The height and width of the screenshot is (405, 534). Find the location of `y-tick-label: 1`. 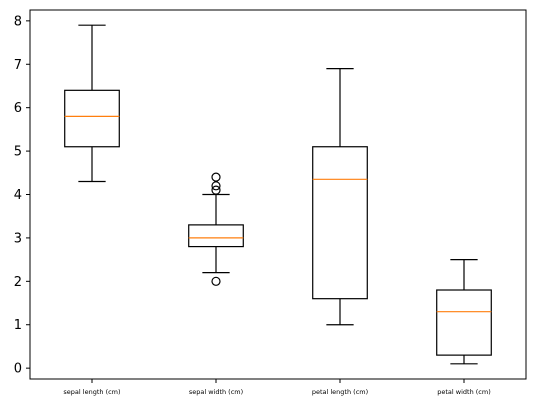

y-tick-label: 1 is located at coordinates (18, 325).